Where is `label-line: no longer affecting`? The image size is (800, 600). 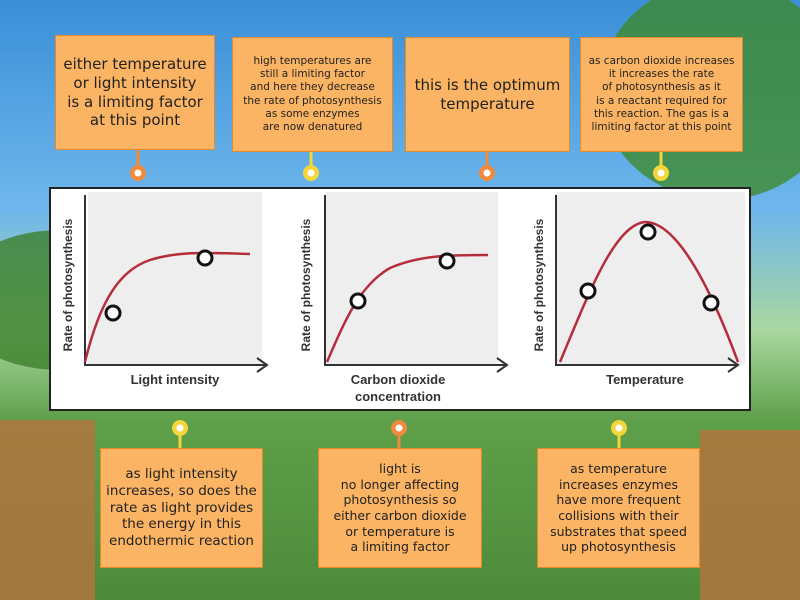
label-line: no longer affecting is located at coordinates (400, 484).